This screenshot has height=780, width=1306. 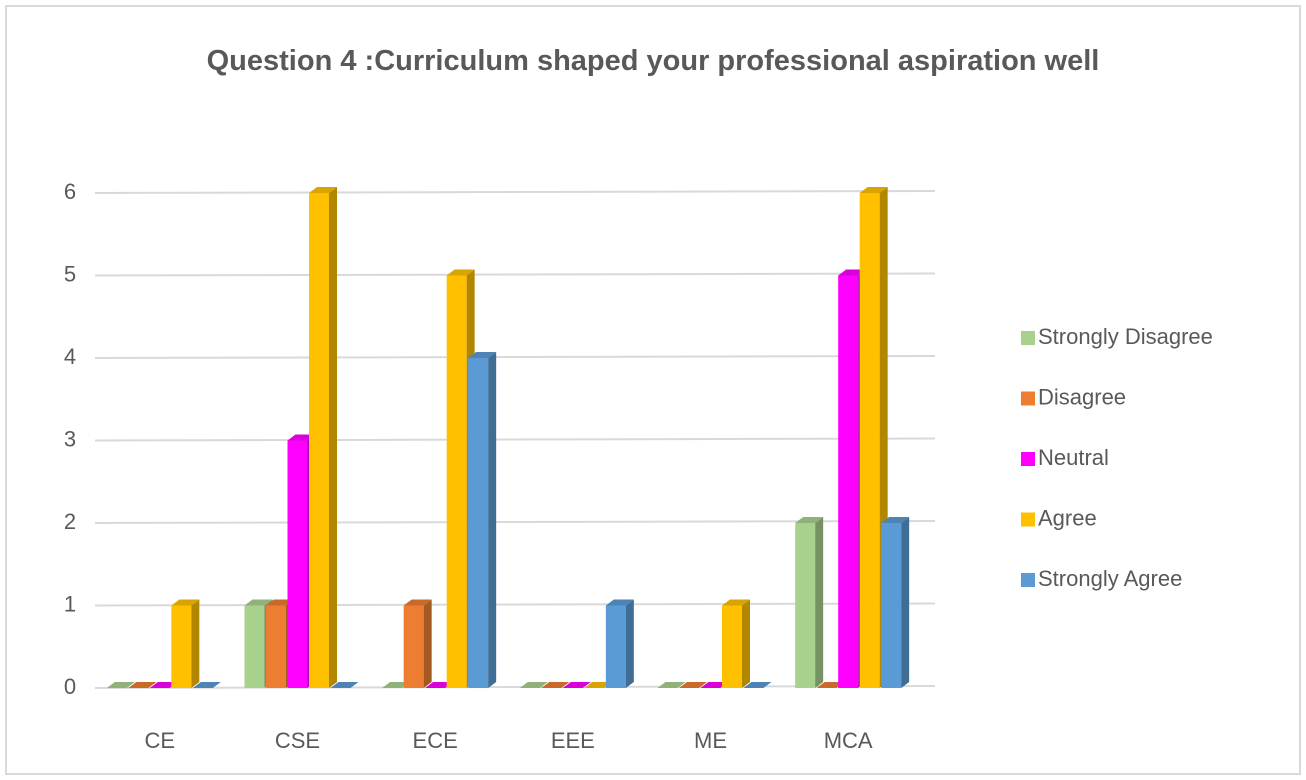 I want to click on y-tick-label: 4, so click(x=70, y=356).